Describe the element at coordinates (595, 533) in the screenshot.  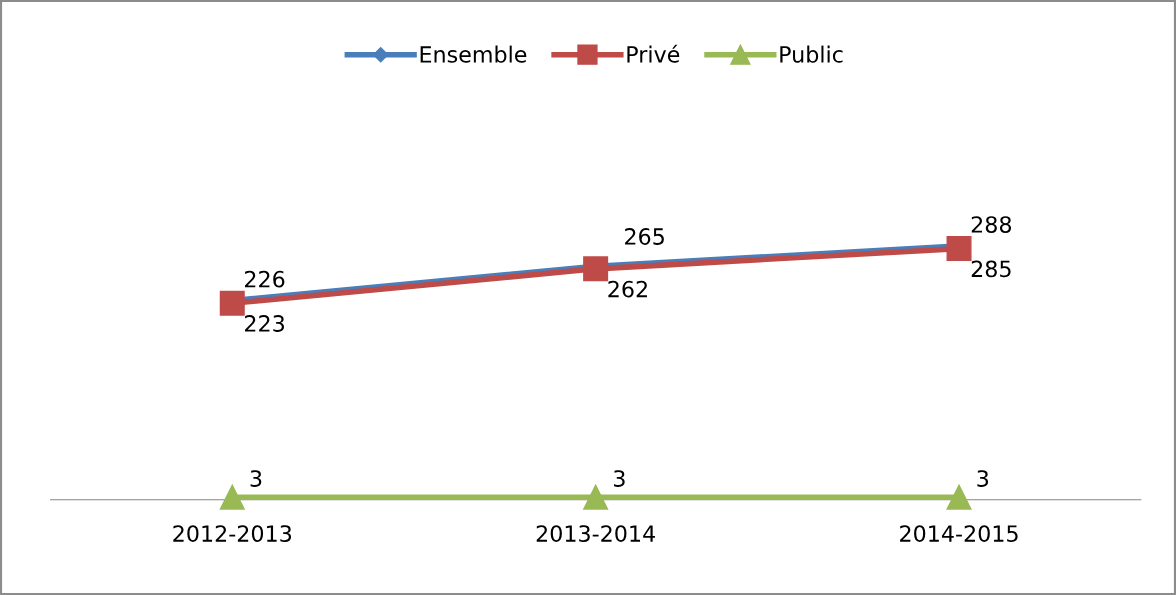
I see `x-tick-label: 2013-2014` at that location.